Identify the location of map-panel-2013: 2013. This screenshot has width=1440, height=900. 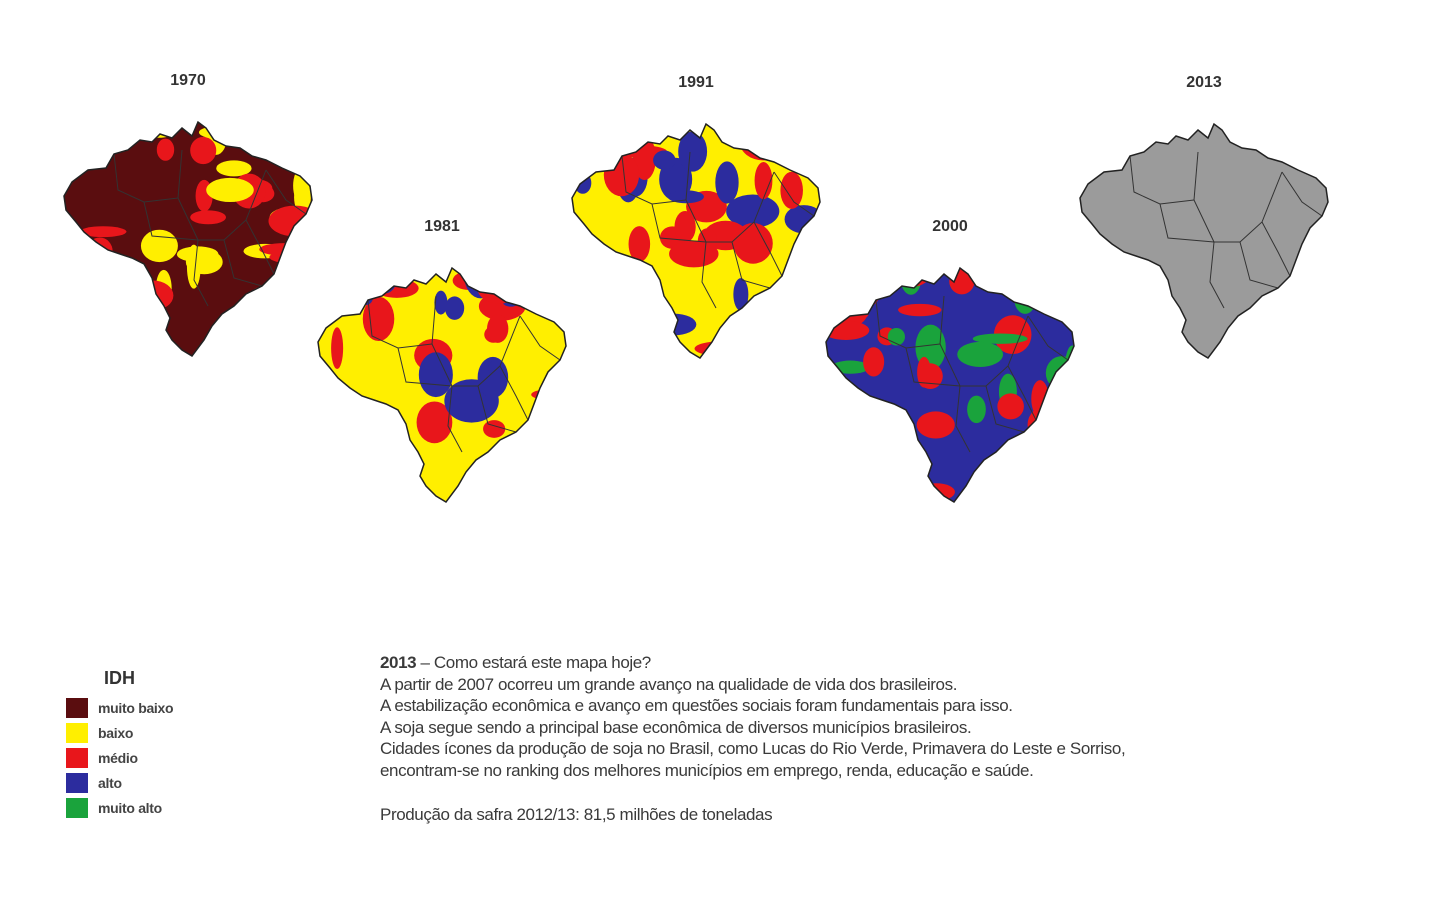
(1204, 219).